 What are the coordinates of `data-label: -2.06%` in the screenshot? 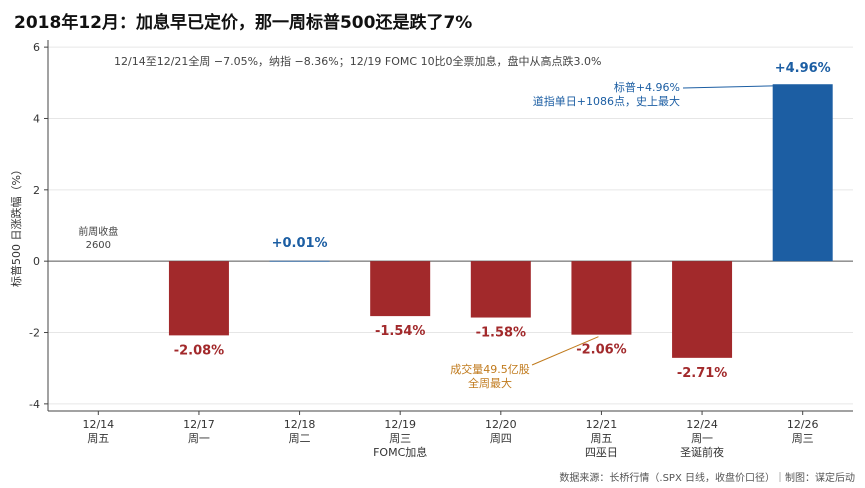 It's located at (601, 350).